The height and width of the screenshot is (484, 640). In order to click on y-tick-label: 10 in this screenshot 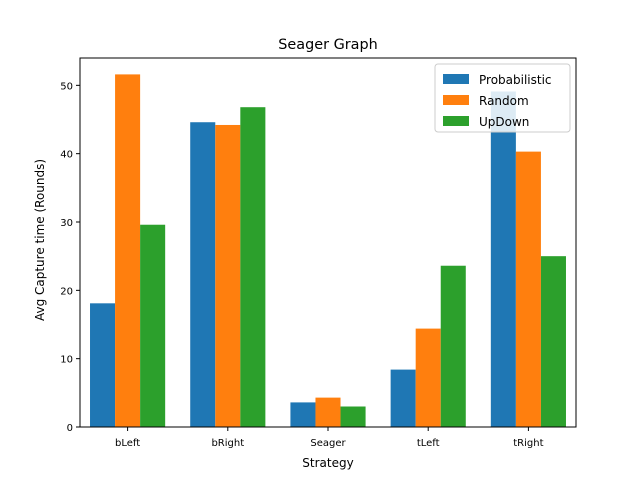, I will do `click(66, 360)`.